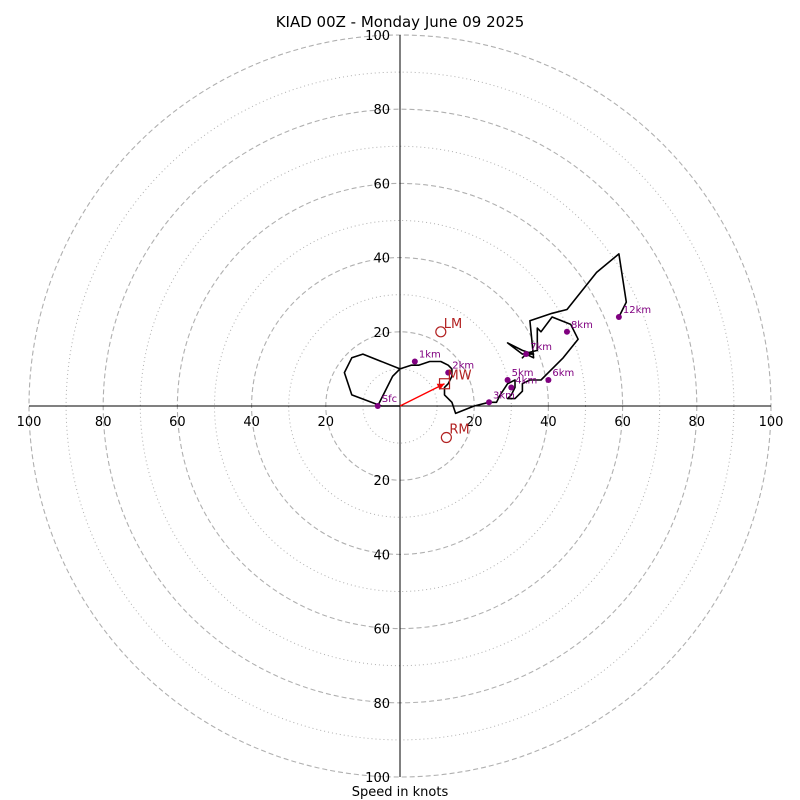  I want to click on tick-label-bottom: 60, so click(381, 630).